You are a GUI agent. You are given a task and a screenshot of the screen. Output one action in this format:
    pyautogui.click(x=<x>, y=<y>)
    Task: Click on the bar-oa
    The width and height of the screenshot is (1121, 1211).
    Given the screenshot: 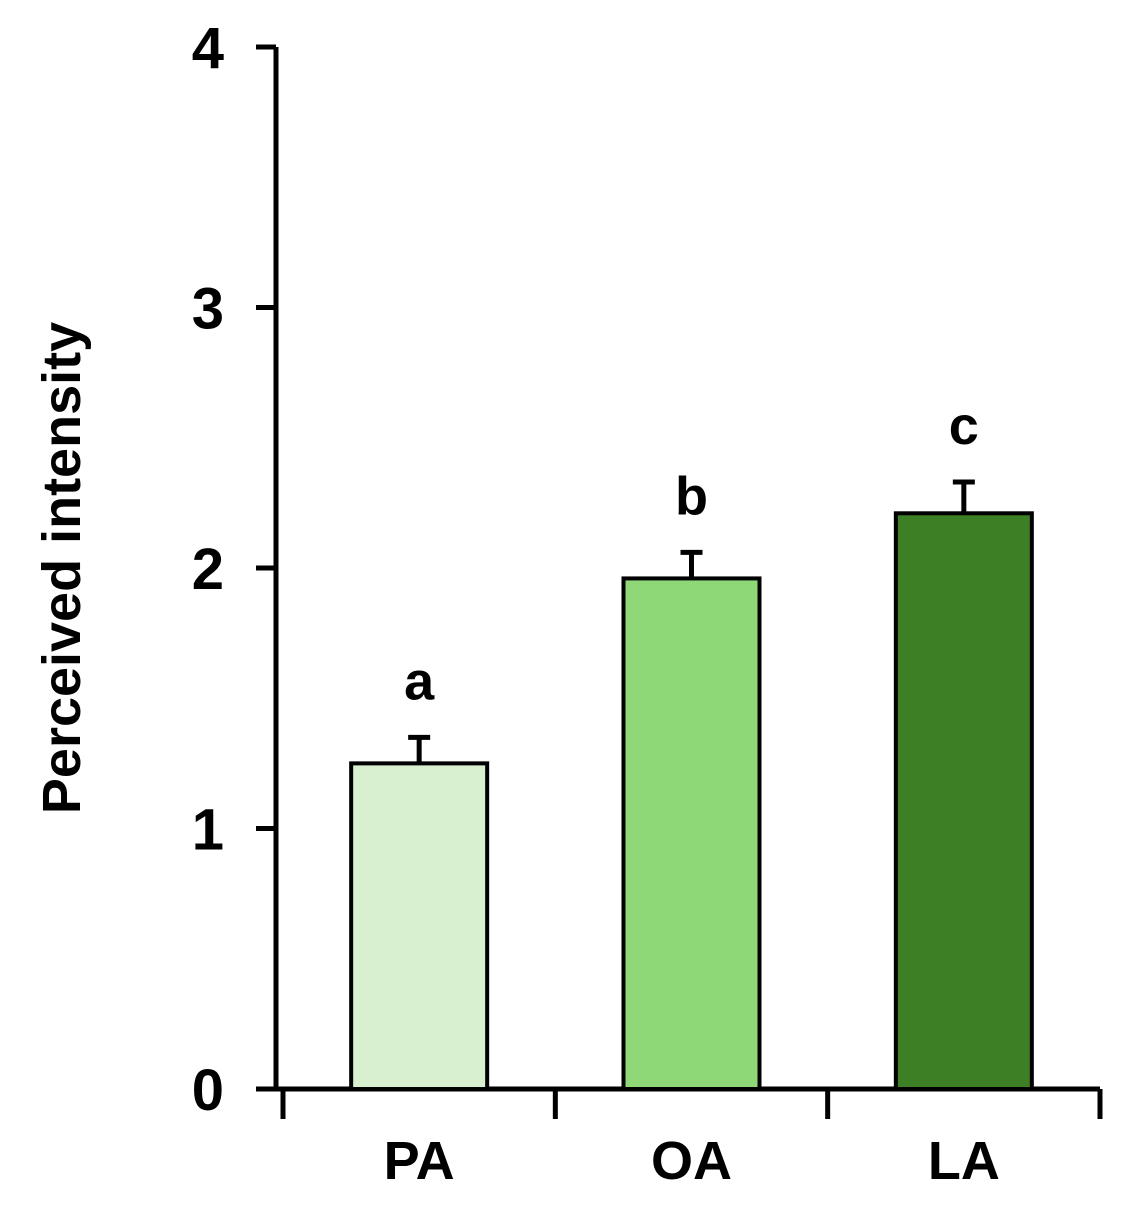 What is the action you would take?
    pyautogui.click(x=691, y=833)
    